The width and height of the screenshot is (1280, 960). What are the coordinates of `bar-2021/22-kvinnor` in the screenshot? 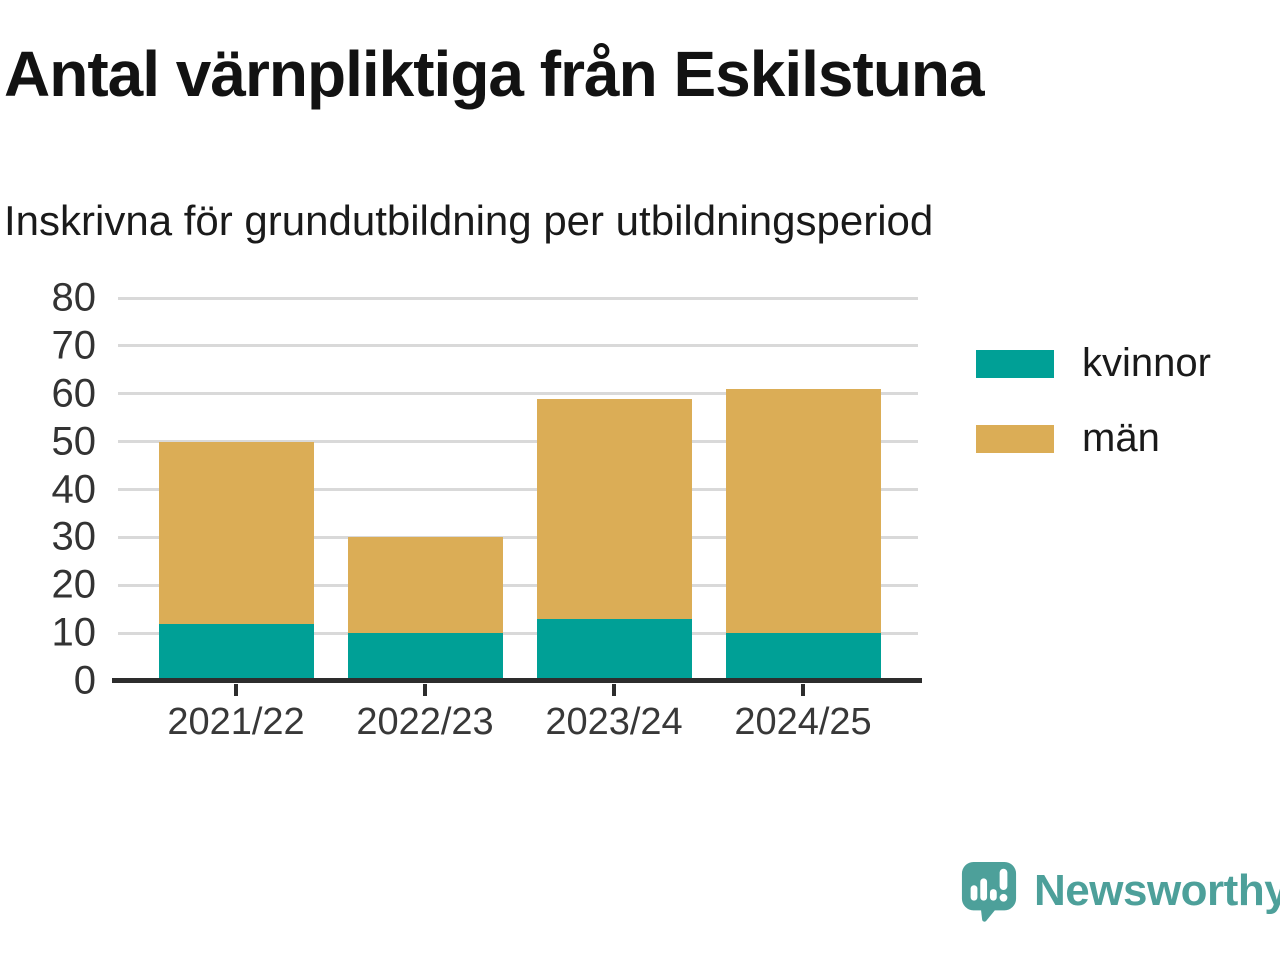 It's located at (236, 652).